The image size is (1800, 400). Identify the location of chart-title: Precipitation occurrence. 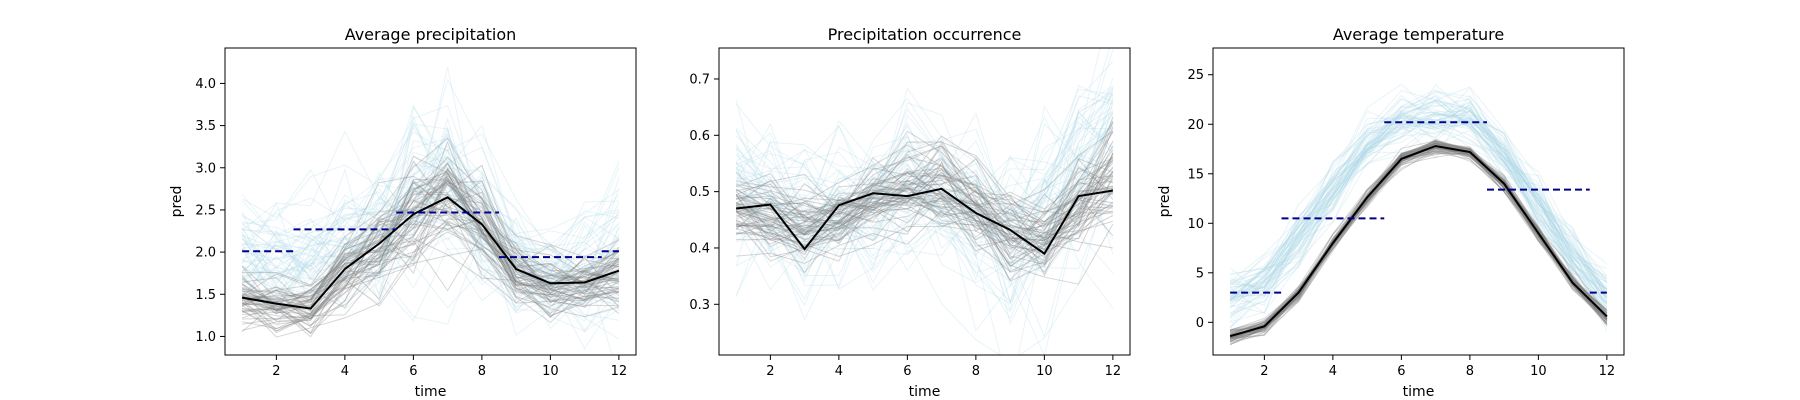
(925, 34).